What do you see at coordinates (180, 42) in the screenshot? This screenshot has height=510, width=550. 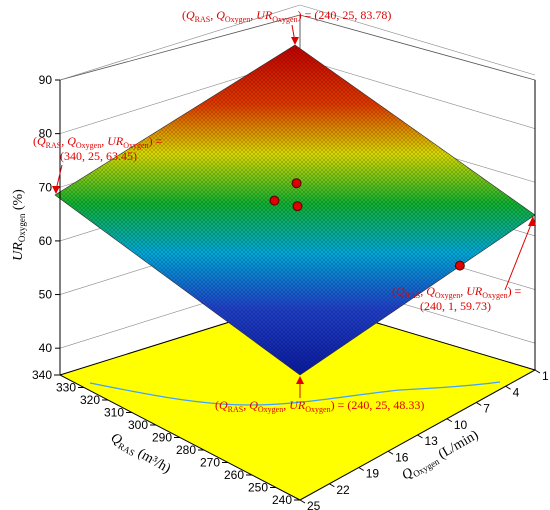 I see `left-wall-gridline` at bounding box center [180, 42].